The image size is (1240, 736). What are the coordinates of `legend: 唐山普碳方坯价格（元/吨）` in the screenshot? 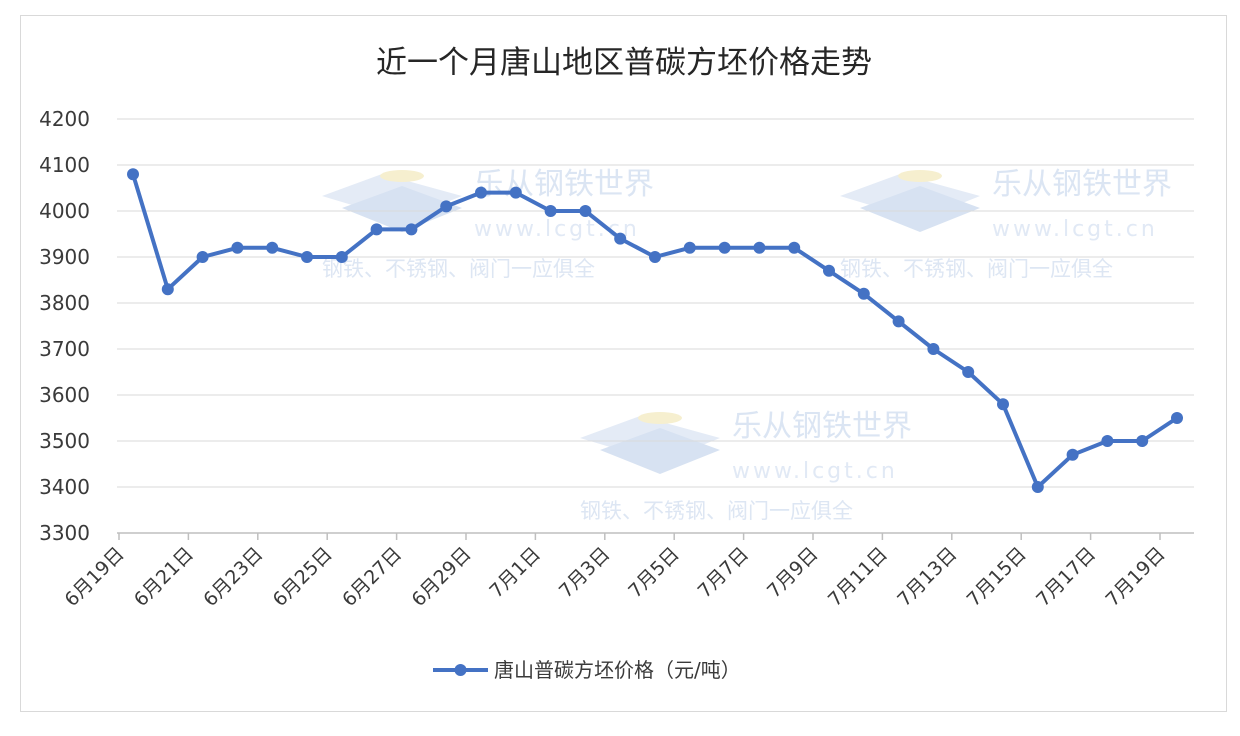 It's located at (587, 670).